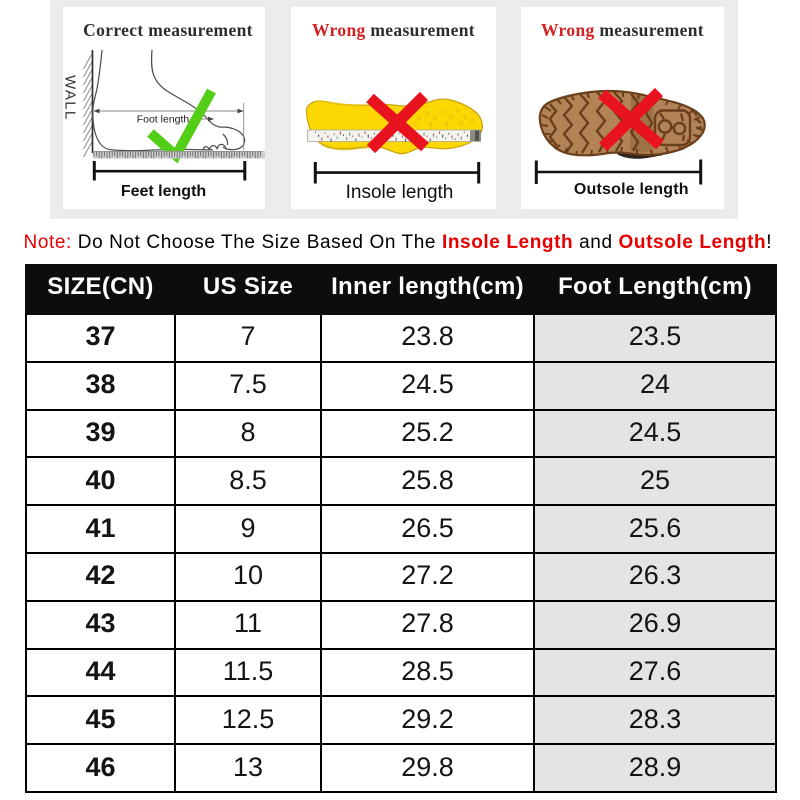 This screenshot has width=800, height=800. Describe the element at coordinates (163, 191) in the screenshot. I see `svg-text: Feet length` at that location.